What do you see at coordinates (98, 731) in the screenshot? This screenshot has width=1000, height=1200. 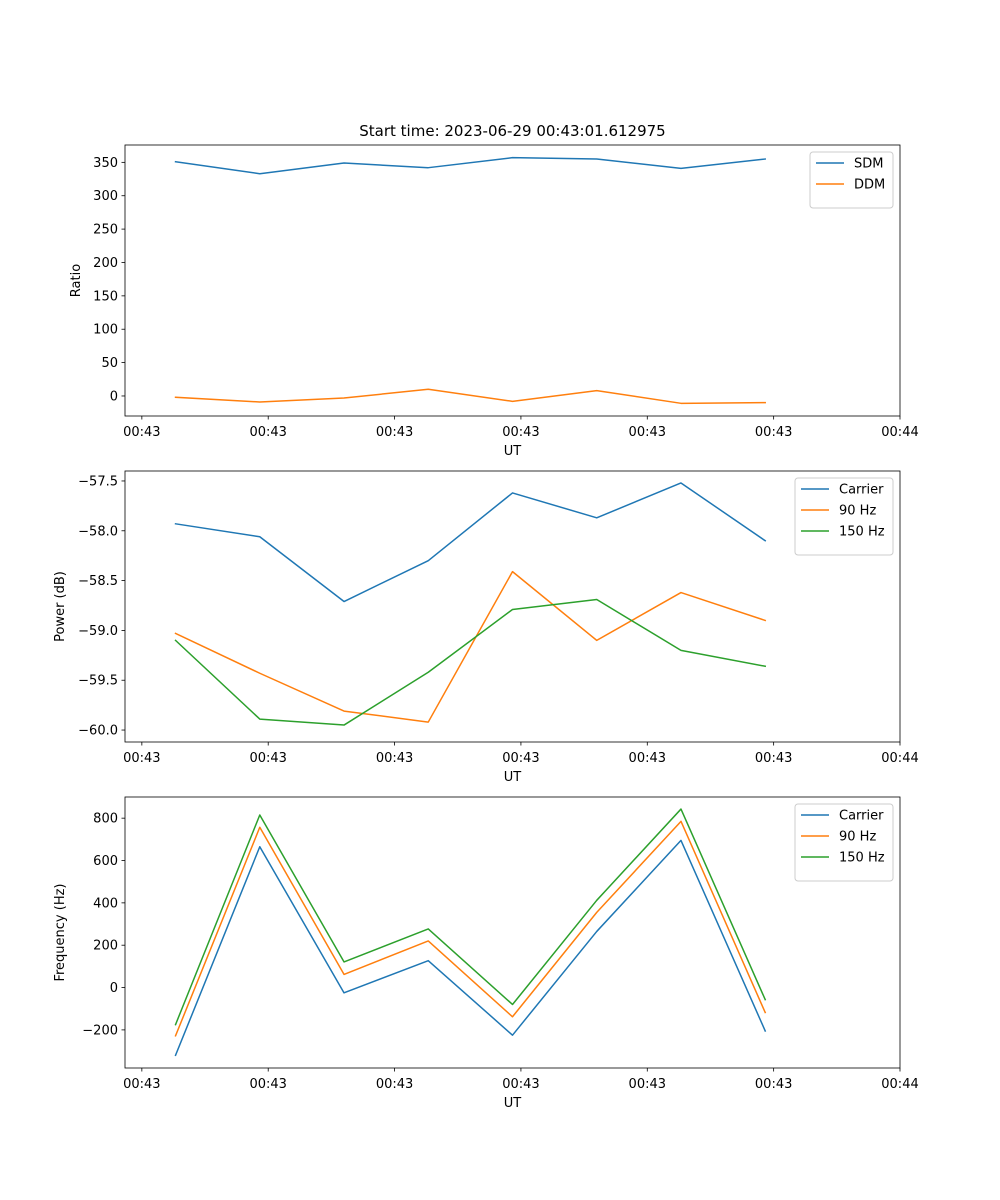 I see `y-tick-label-power-0: −60.0` at bounding box center [98, 731].